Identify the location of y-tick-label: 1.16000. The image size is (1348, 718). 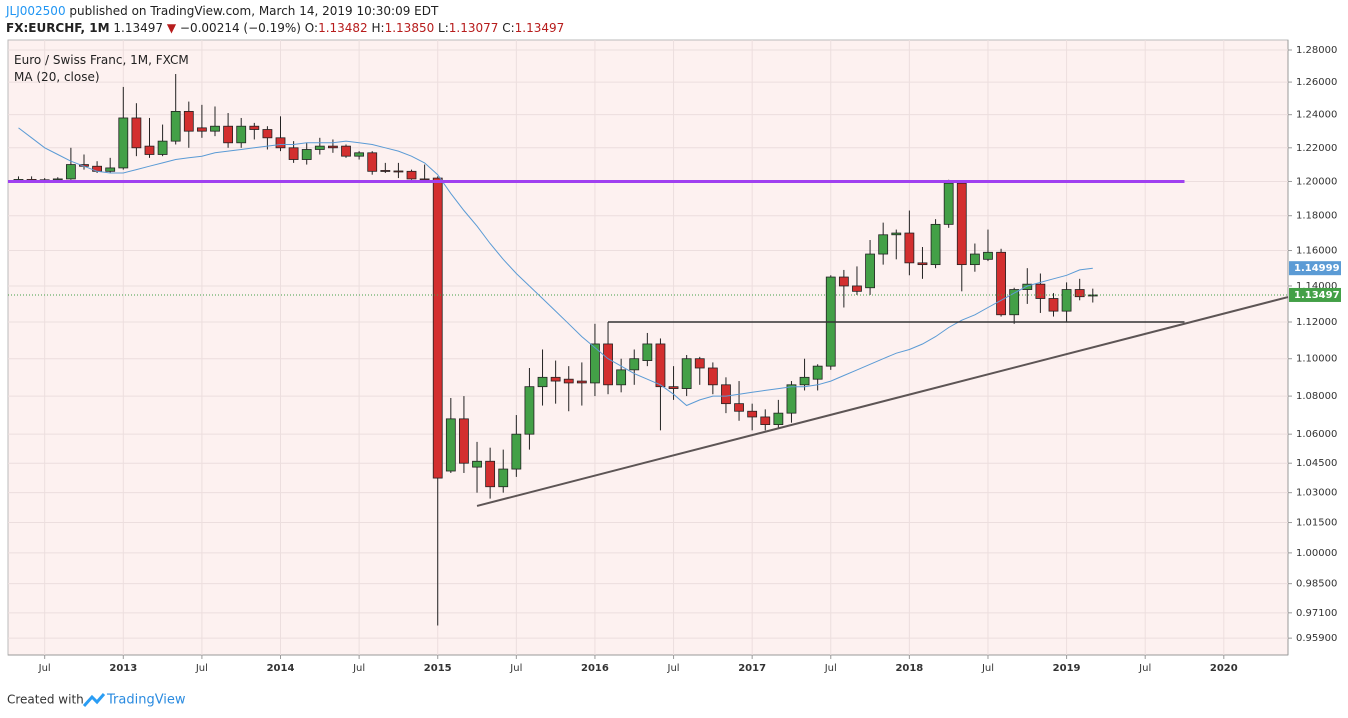
(1316, 251).